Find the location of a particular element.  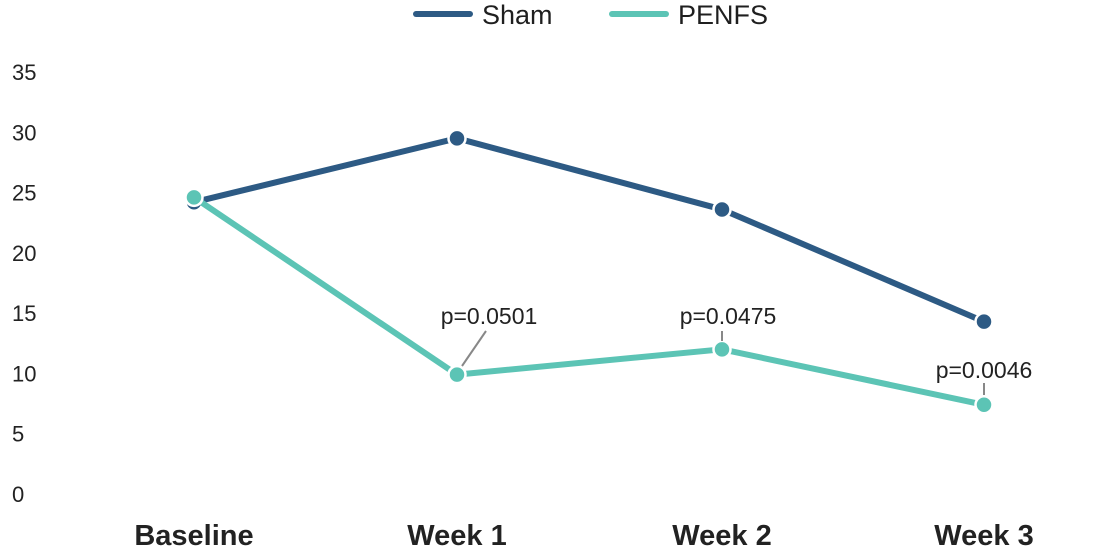

legend-label-penfs: PENFS is located at coordinates (723, 15).